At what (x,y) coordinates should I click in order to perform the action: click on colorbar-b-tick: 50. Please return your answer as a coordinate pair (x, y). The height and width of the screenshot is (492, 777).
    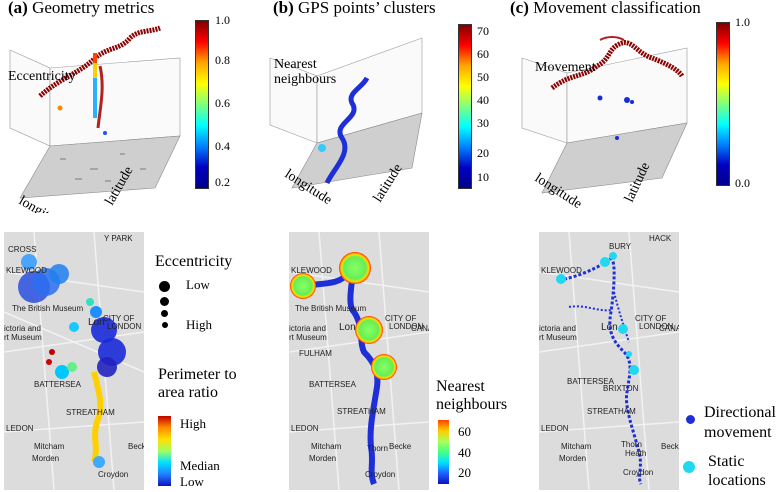
    Looking at the image, I should click on (483, 77).